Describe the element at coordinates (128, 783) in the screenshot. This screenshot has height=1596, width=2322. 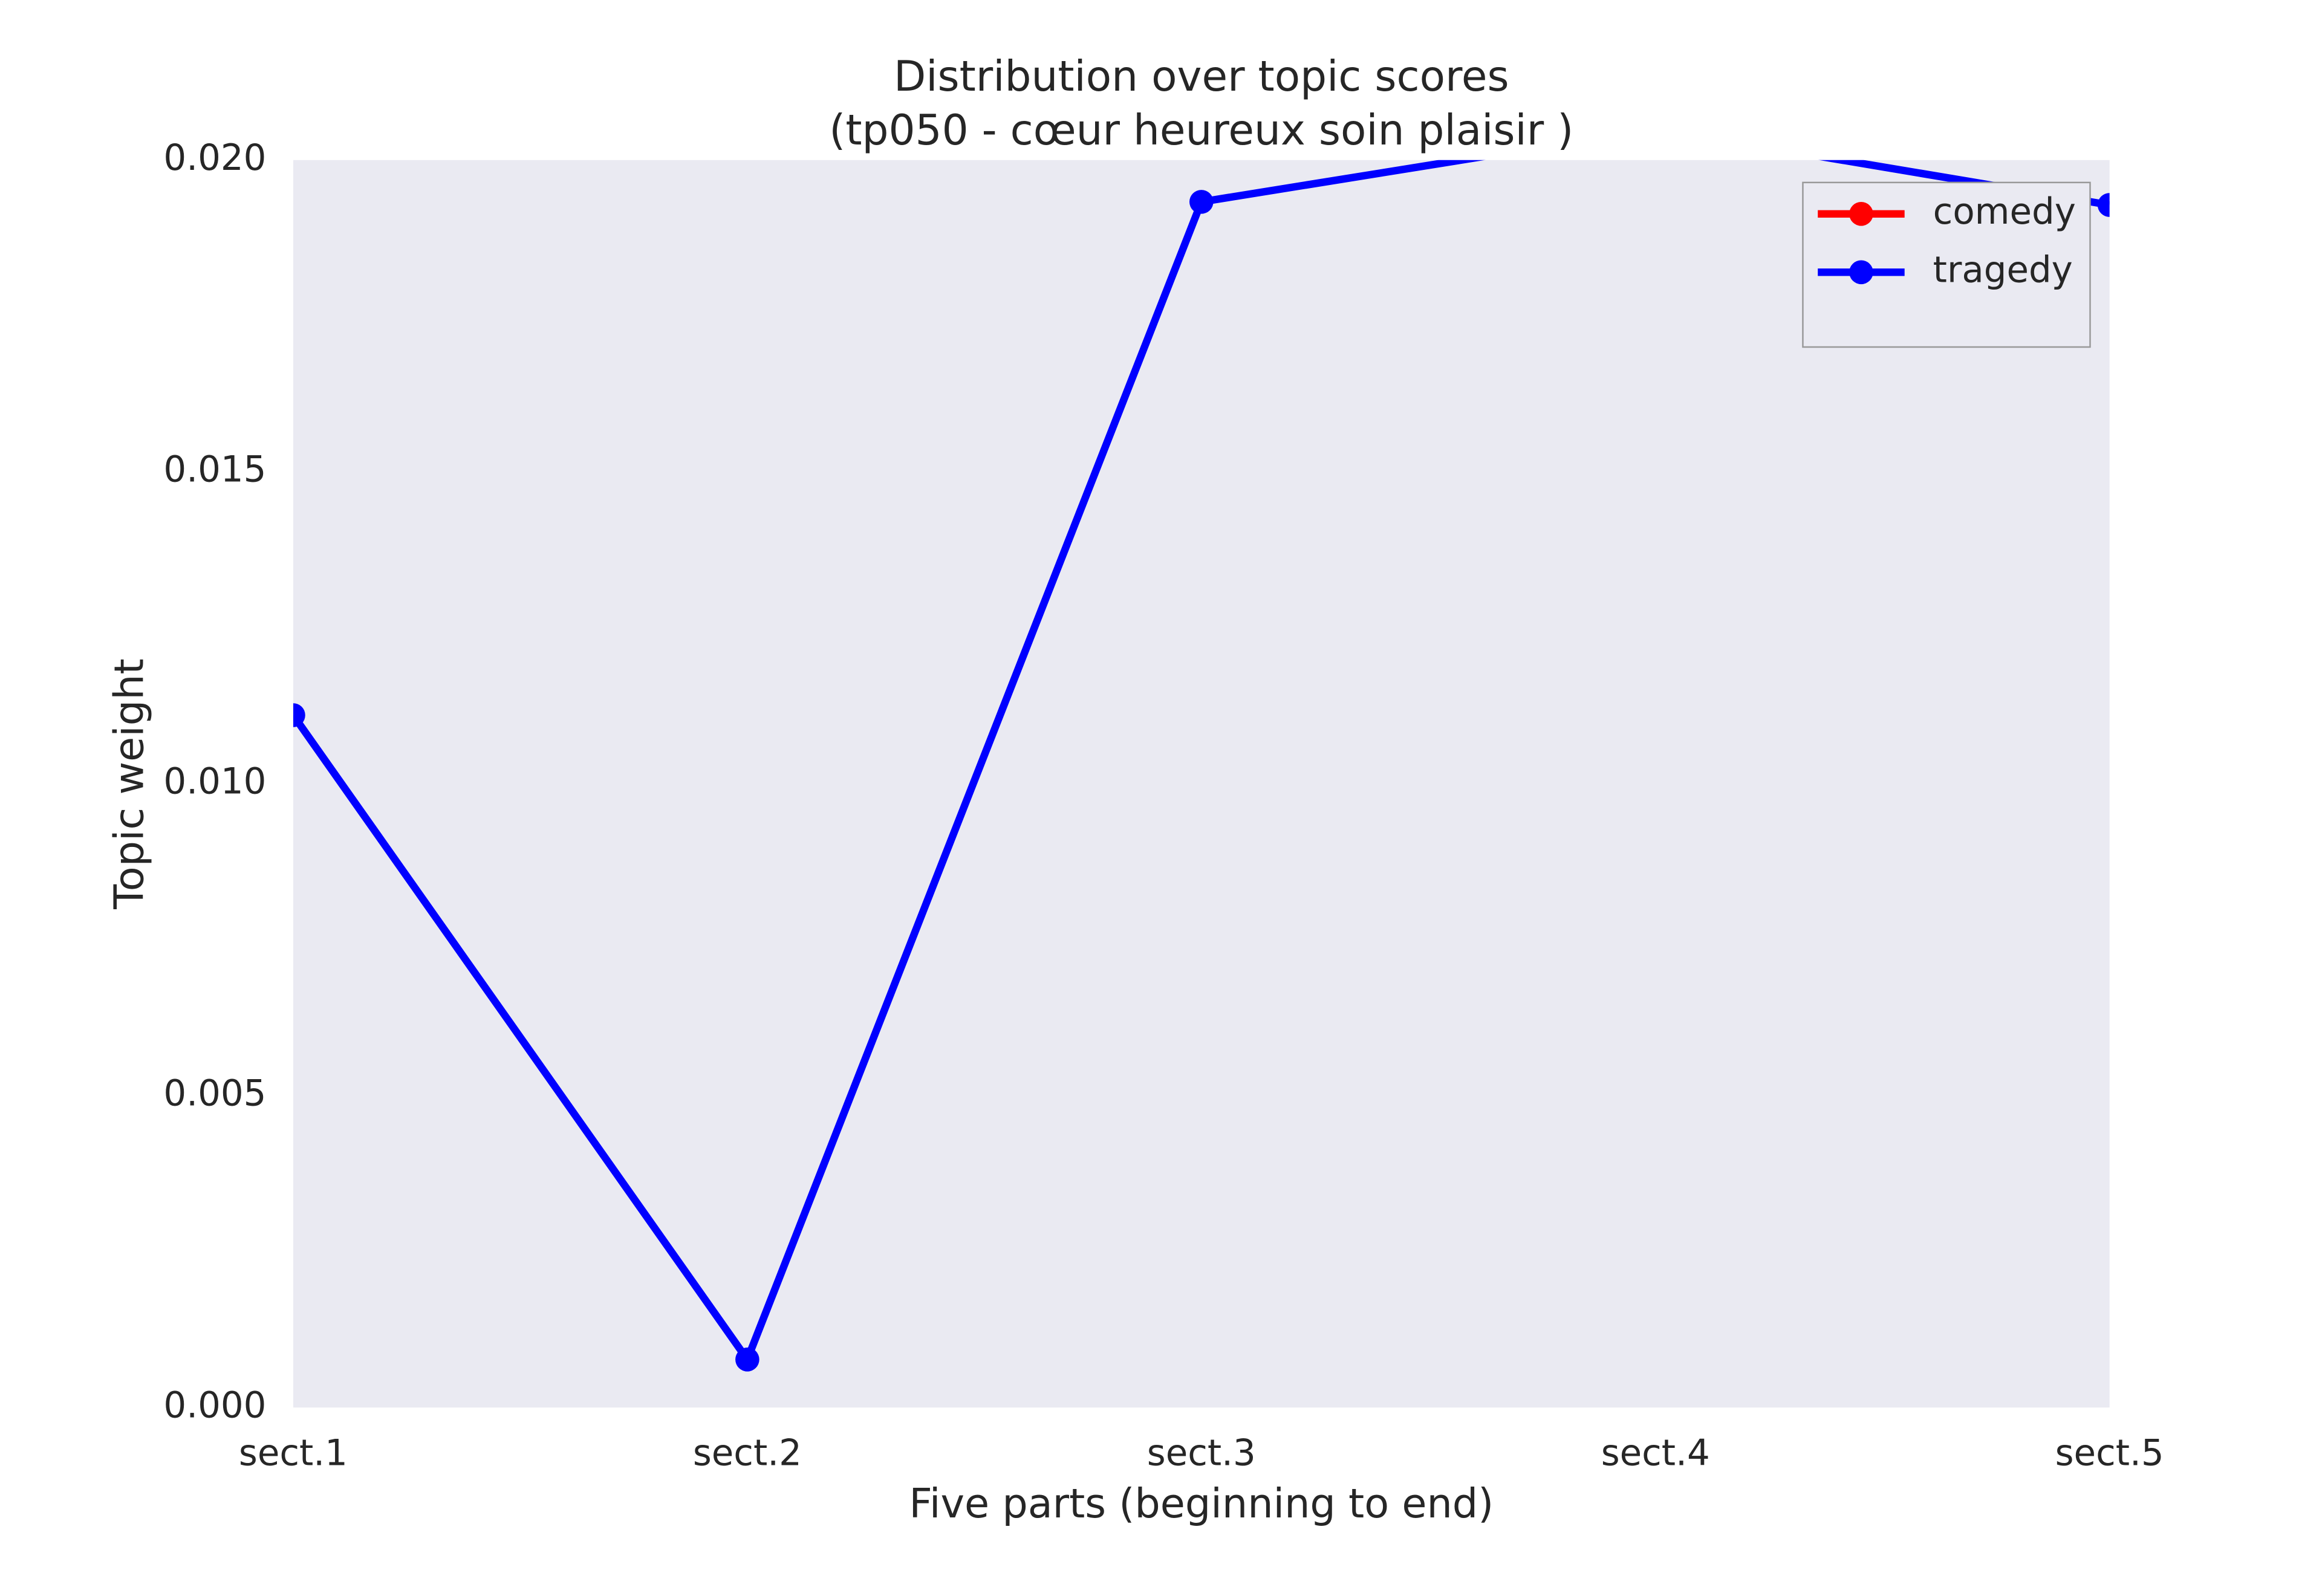
I see `y-axis-label: Topic weight` at that location.